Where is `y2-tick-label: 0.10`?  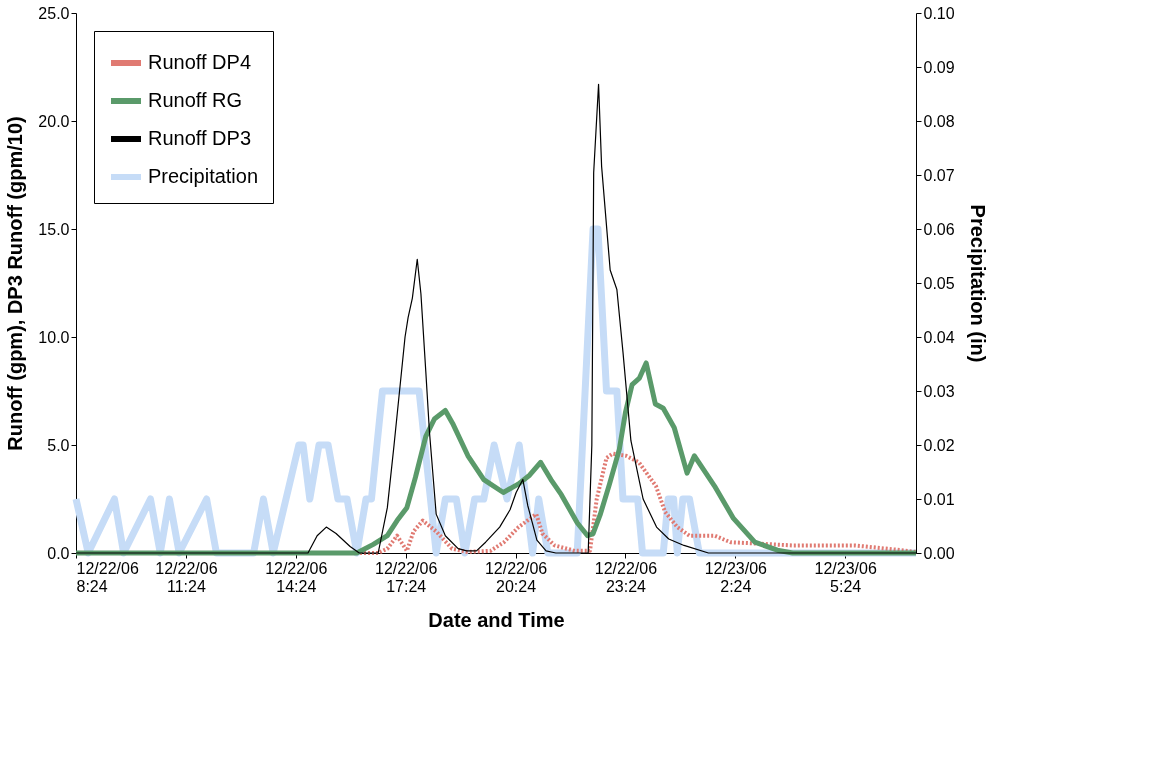
y2-tick-label: 0.10 is located at coordinates (939, 13).